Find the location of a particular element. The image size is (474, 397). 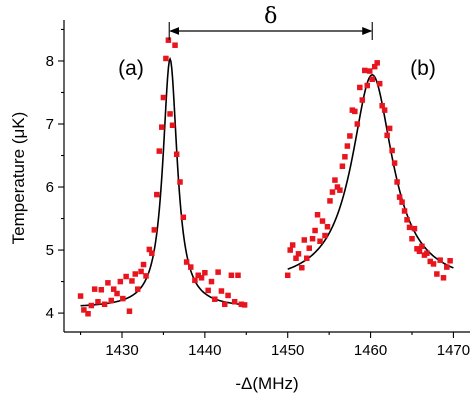

x-tick-label: 1440 is located at coordinates (204, 350).